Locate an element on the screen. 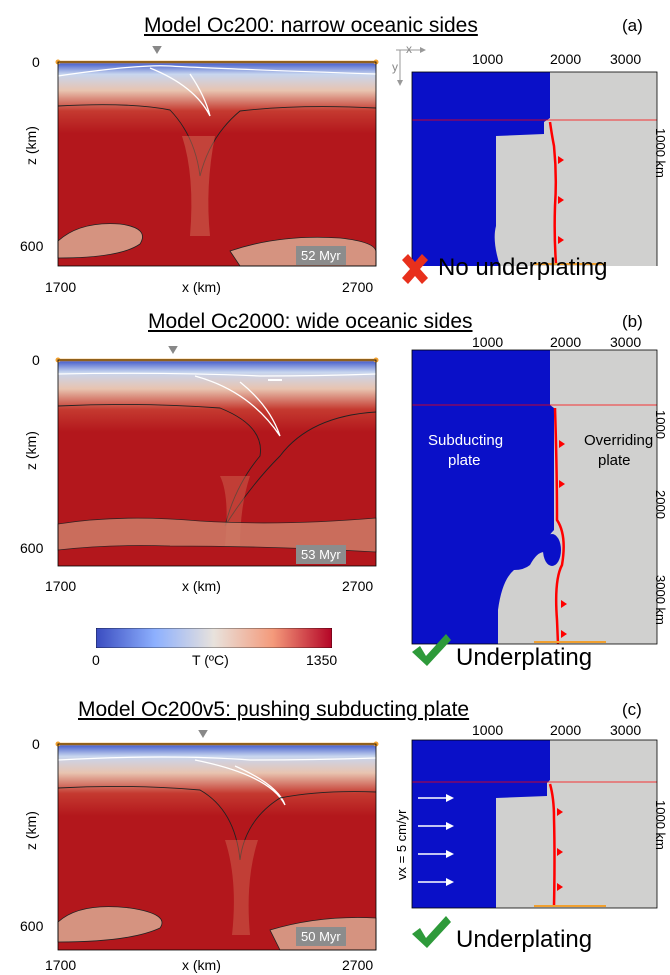  velocity-label: vx = 5 cm/yr is located at coordinates (401, 844).